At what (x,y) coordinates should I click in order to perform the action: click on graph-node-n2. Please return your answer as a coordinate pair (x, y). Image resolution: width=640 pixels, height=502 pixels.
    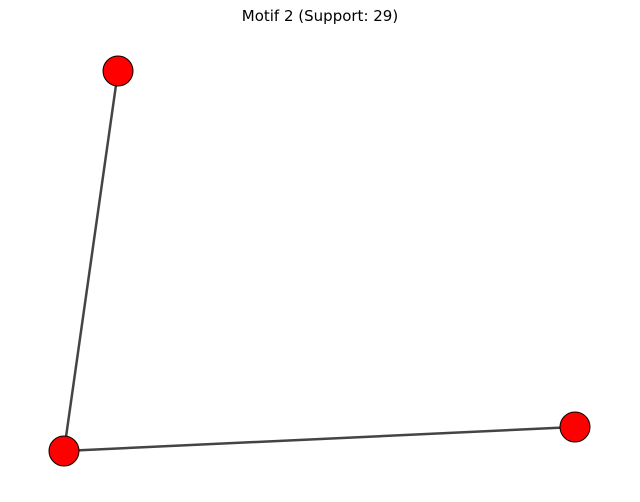
    Looking at the image, I should click on (64, 451).